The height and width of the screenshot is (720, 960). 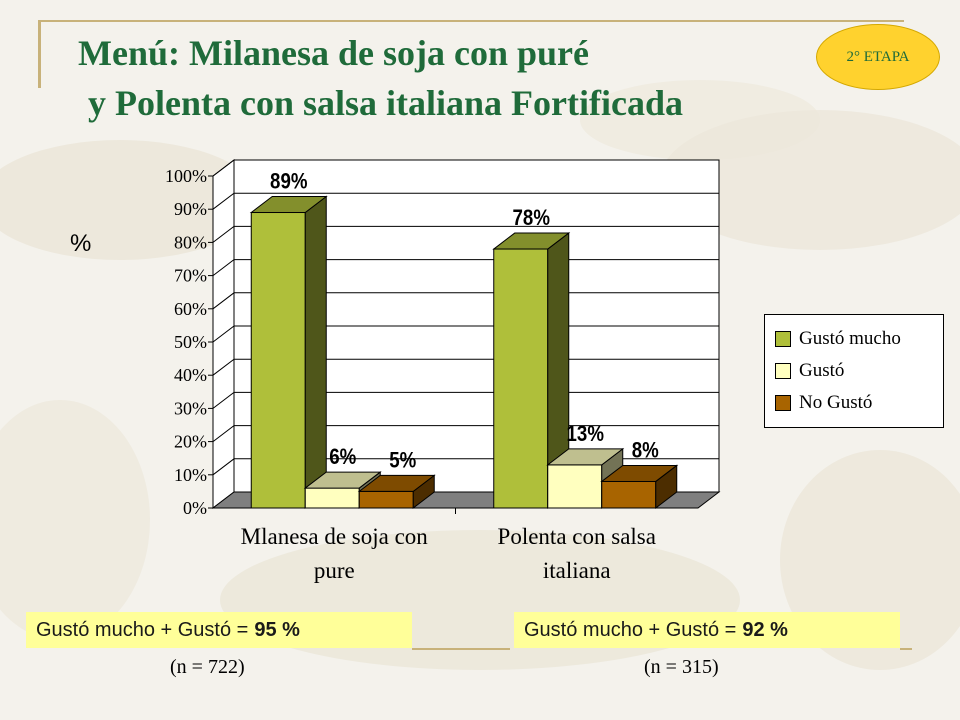 I want to click on legend-label: No Gustó, so click(x=836, y=402).